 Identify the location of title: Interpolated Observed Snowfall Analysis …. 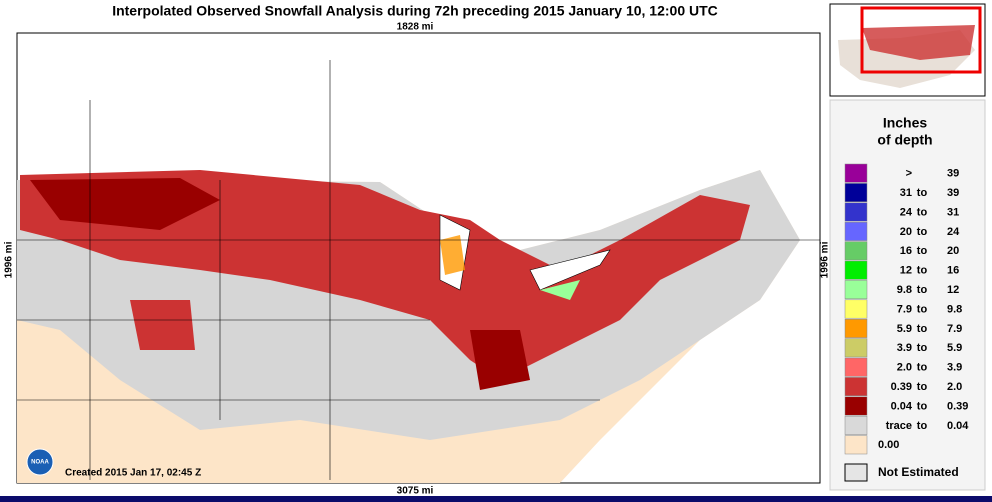
(415, 11).